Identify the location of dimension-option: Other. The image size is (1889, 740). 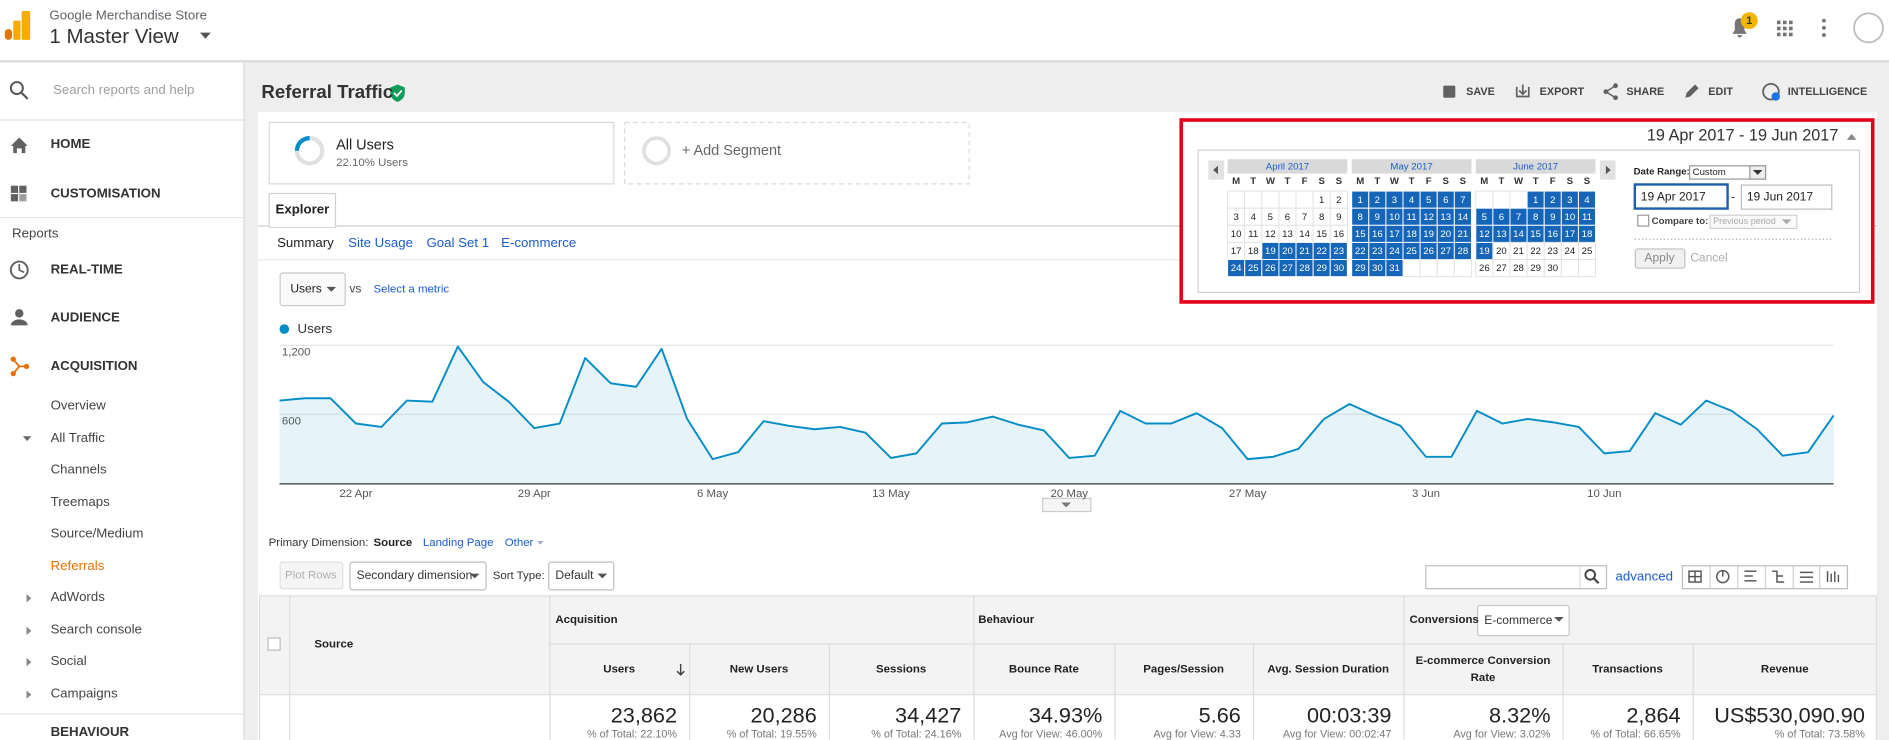
(519, 543).